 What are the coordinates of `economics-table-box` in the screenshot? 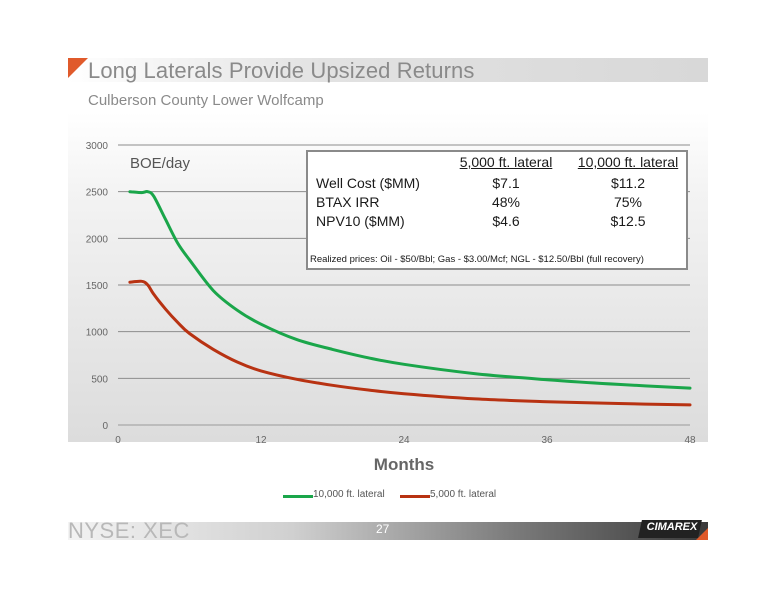 It's located at (497, 210).